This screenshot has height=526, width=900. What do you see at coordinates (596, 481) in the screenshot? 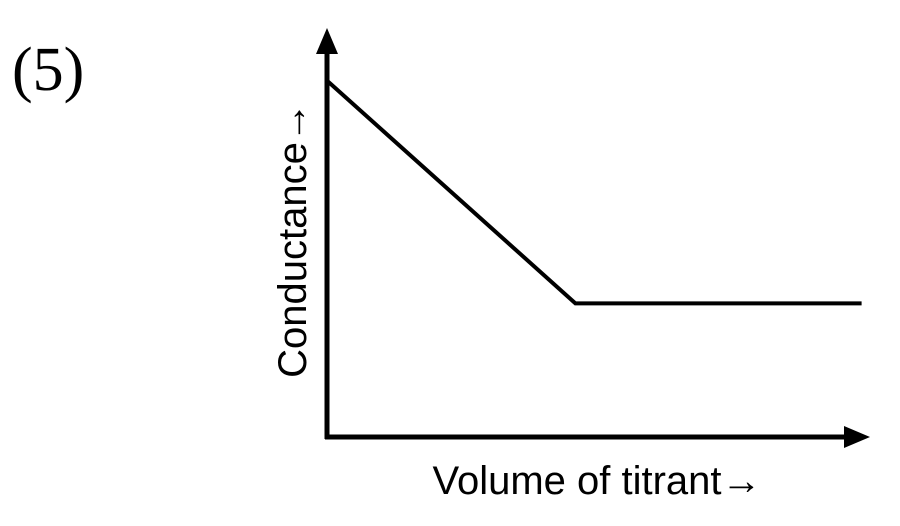
I see `x-axis-label: Volume of titrant→` at bounding box center [596, 481].